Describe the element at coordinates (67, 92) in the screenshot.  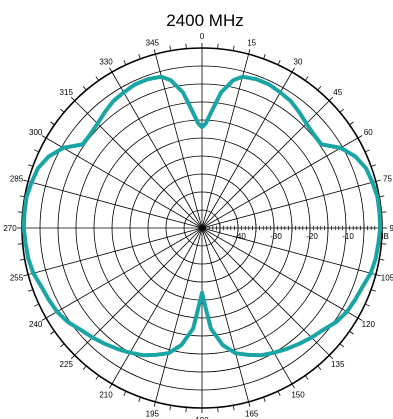
I see `angle-label: 315` at that location.